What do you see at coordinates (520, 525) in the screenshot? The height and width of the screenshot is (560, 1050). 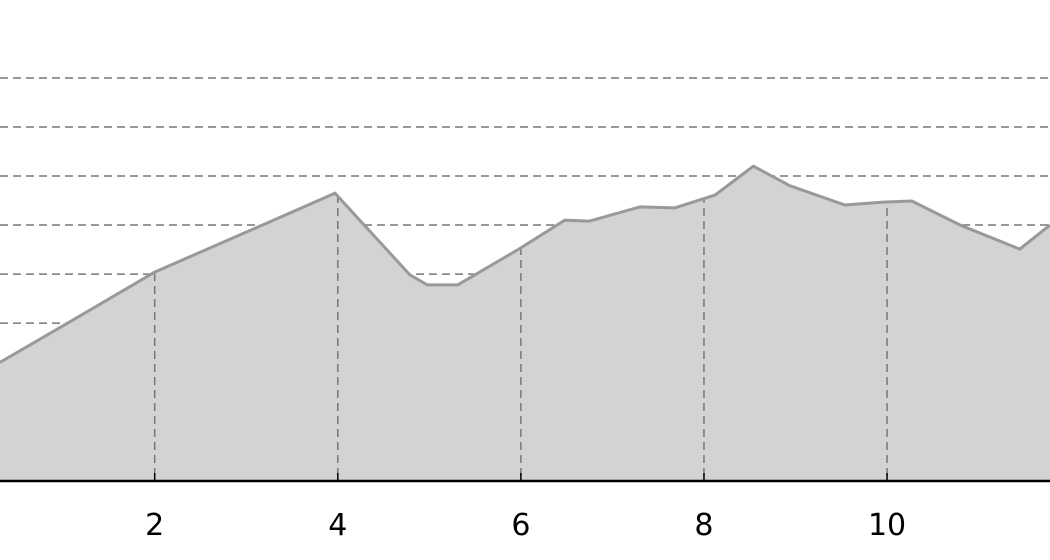 I see `x-tick-label: 6` at bounding box center [520, 525].